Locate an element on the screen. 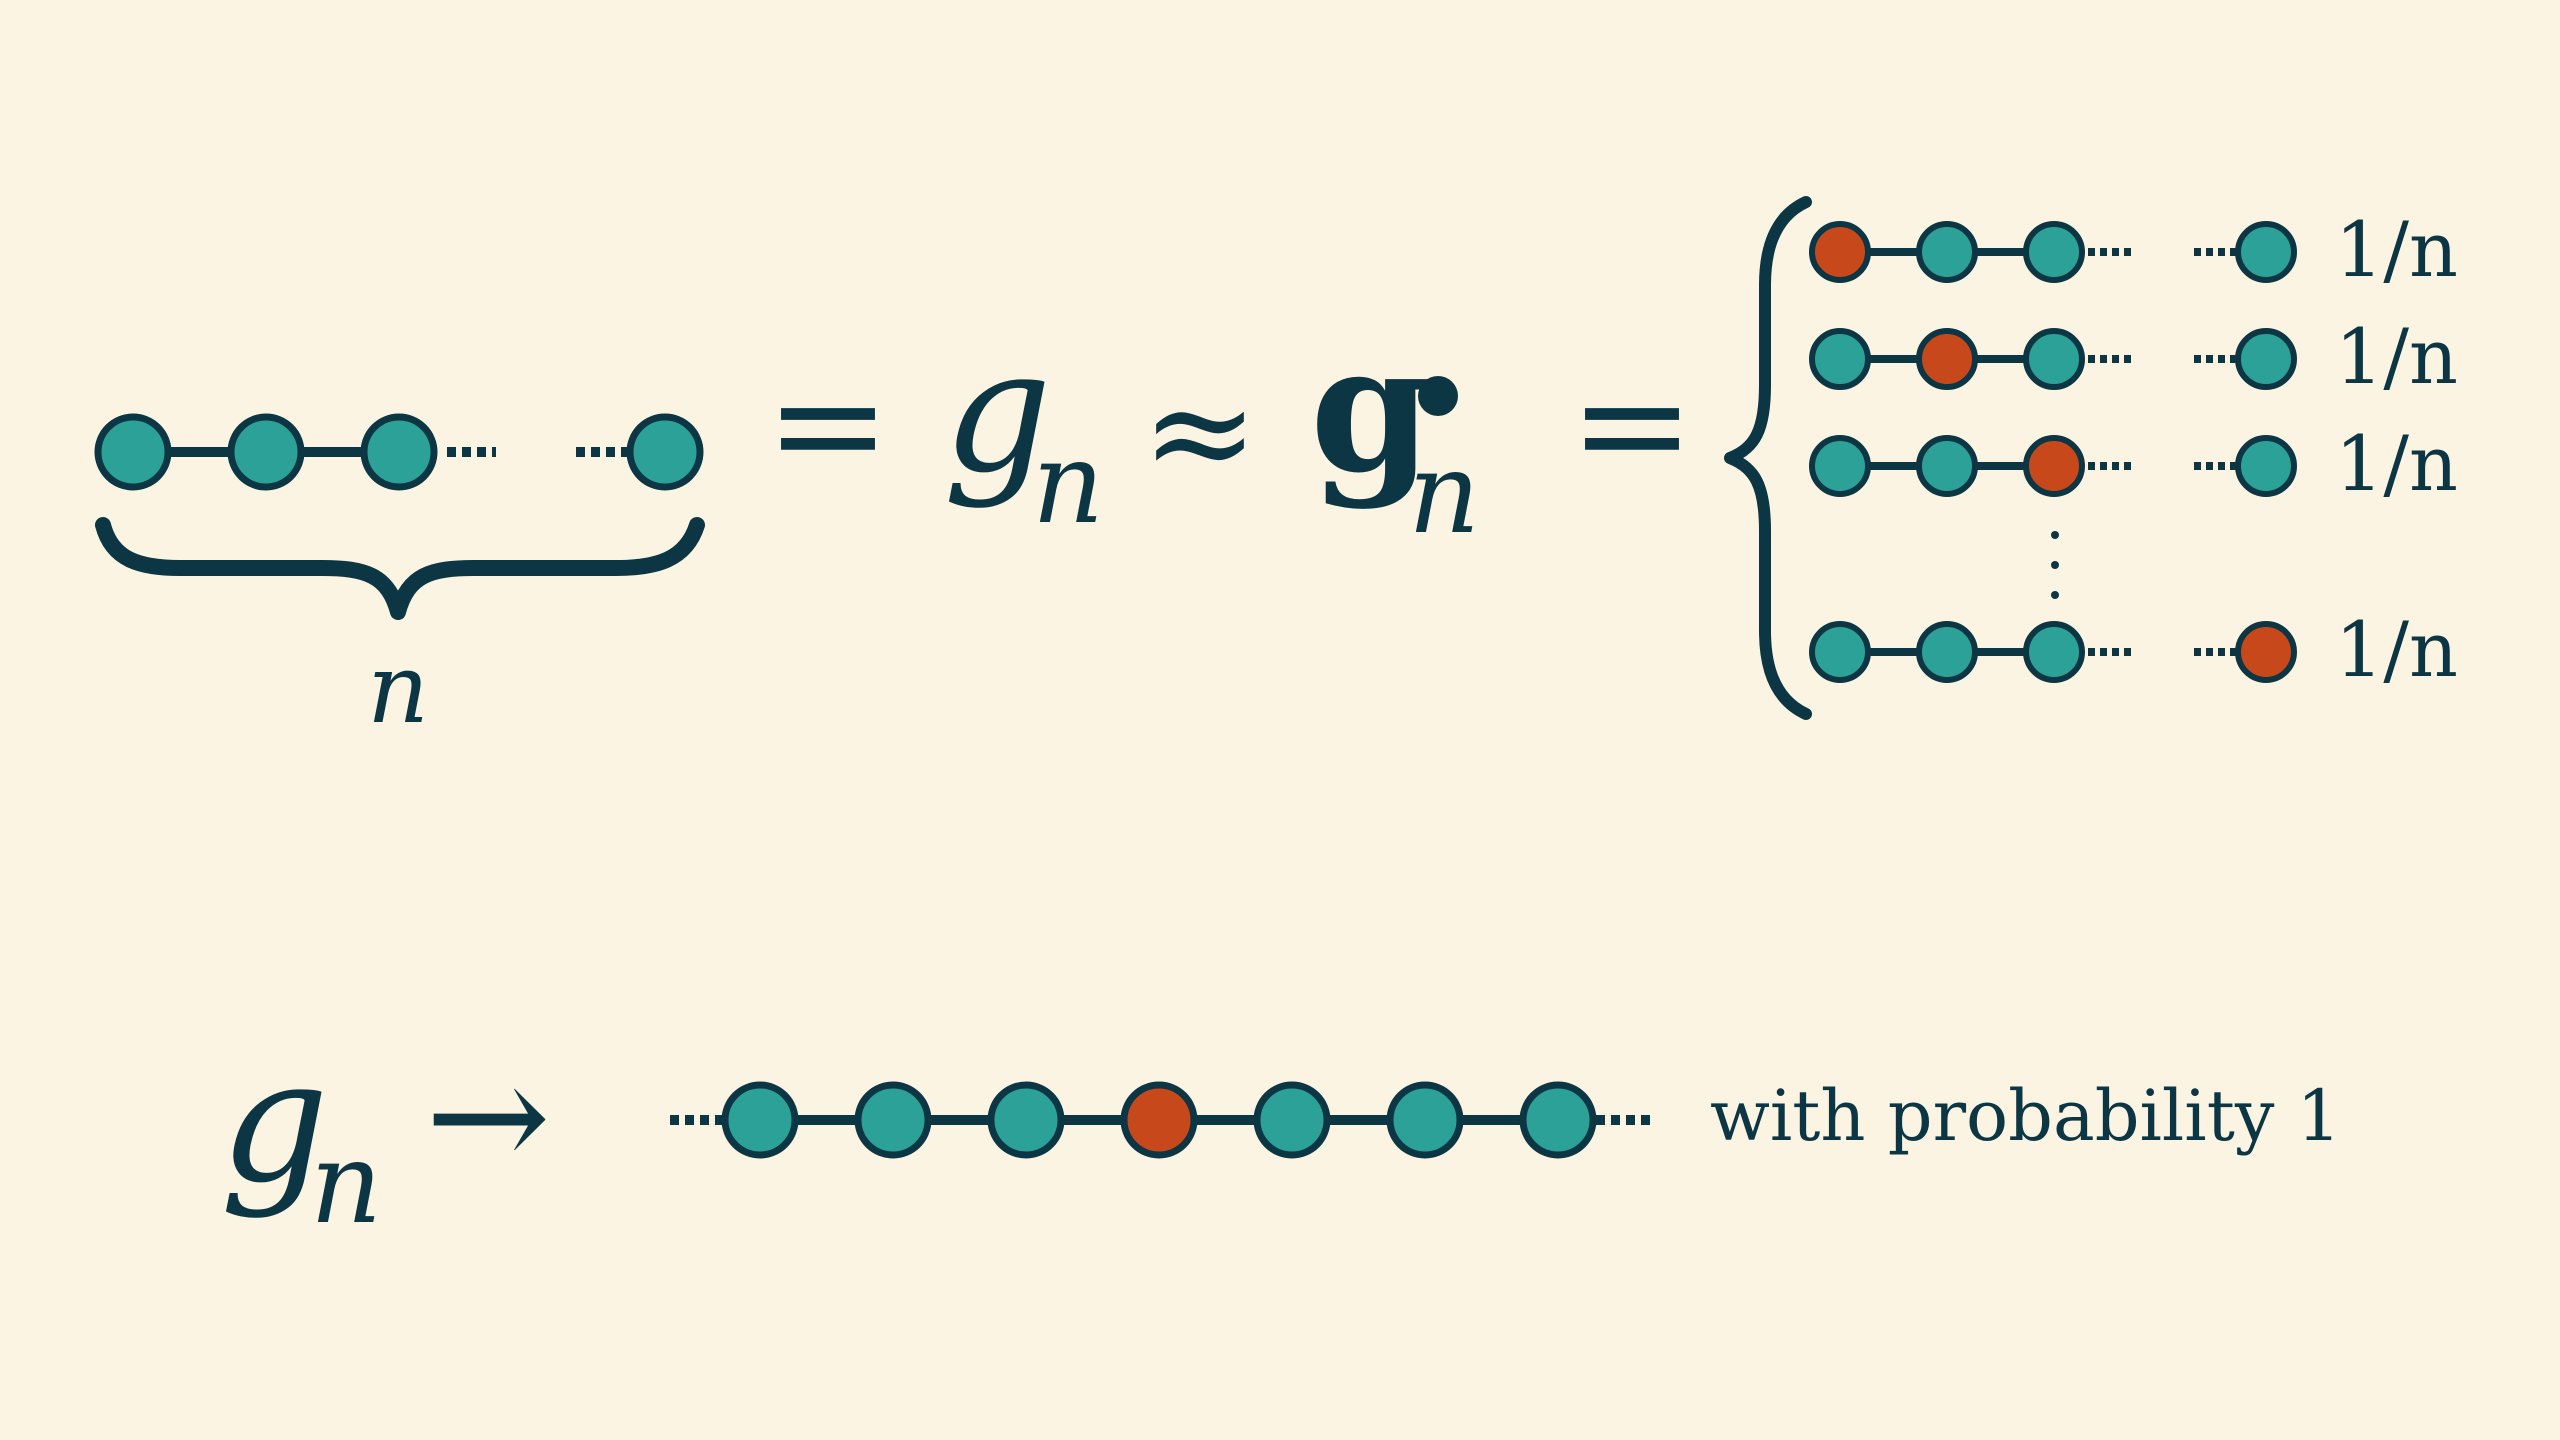  root-dot-icon is located at coordinates (1438, 396).